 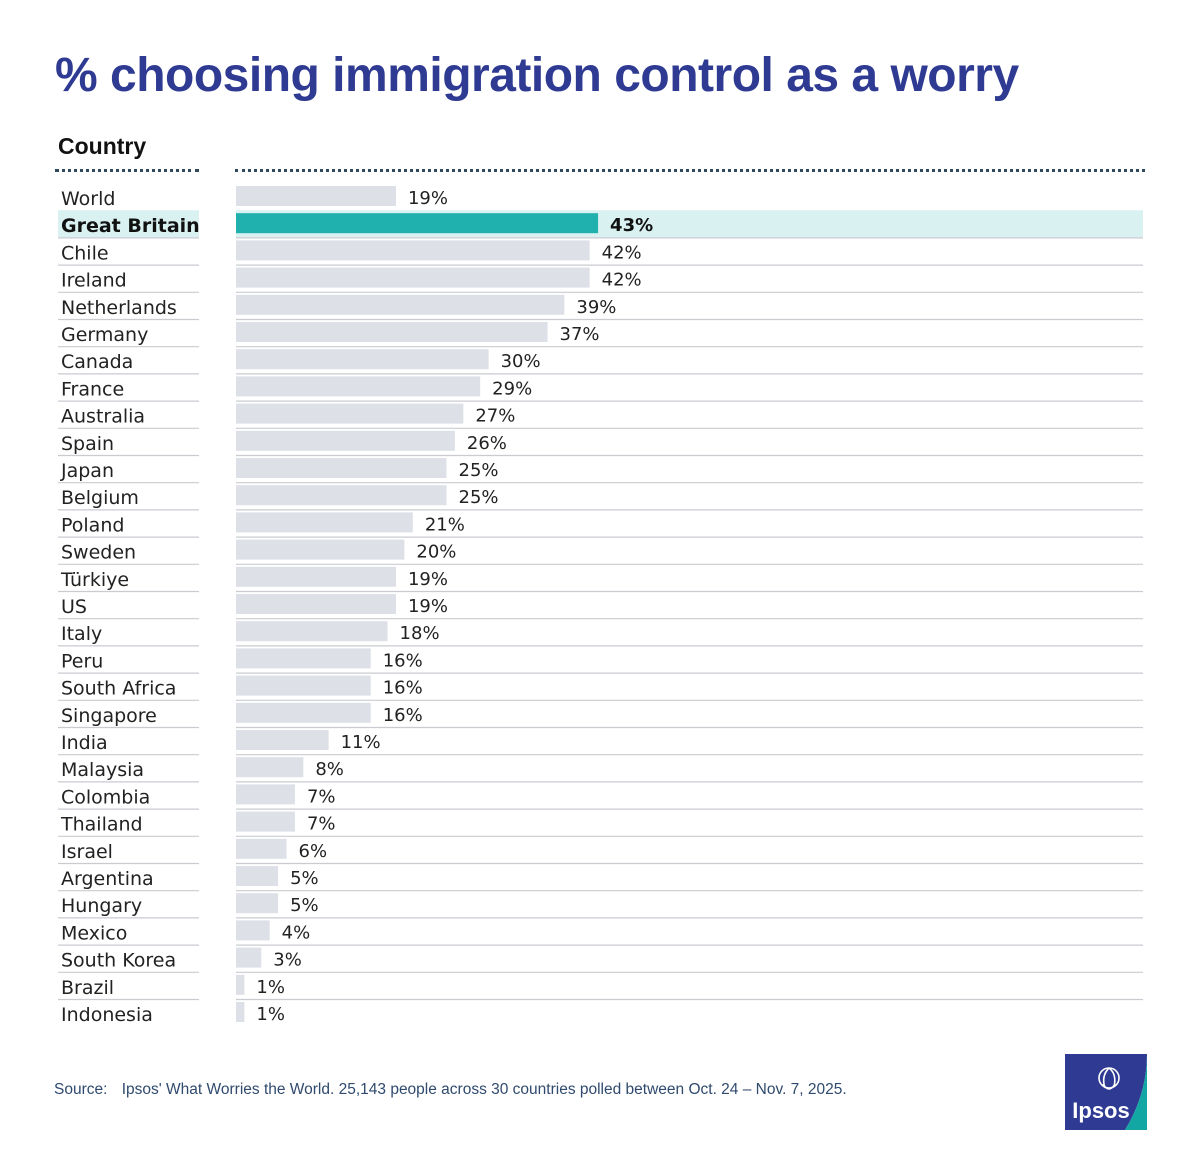 I want to click on category-label: Sweden, so click(x=98, y=553).